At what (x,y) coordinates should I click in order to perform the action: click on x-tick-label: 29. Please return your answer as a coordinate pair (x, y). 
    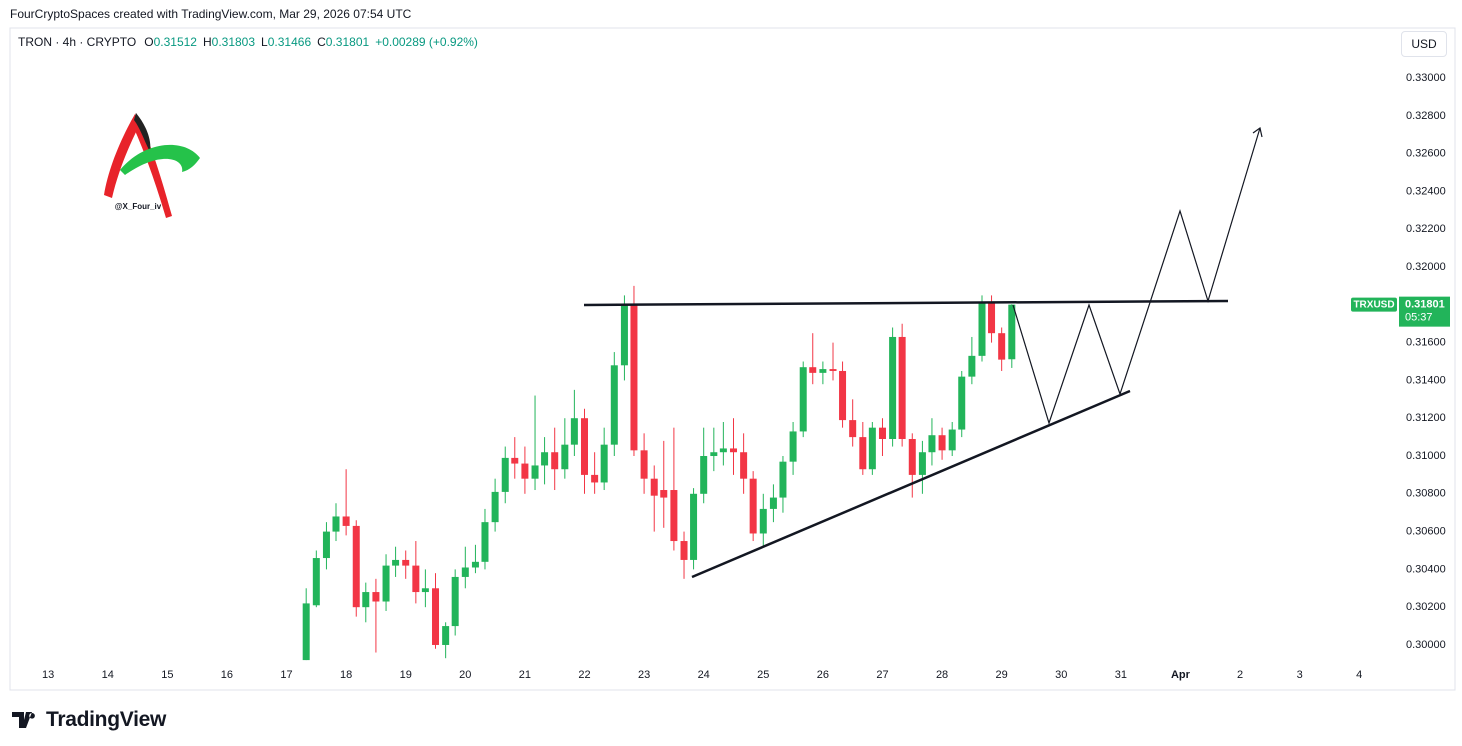
    Looking at the image, I should click on (1002, 675).